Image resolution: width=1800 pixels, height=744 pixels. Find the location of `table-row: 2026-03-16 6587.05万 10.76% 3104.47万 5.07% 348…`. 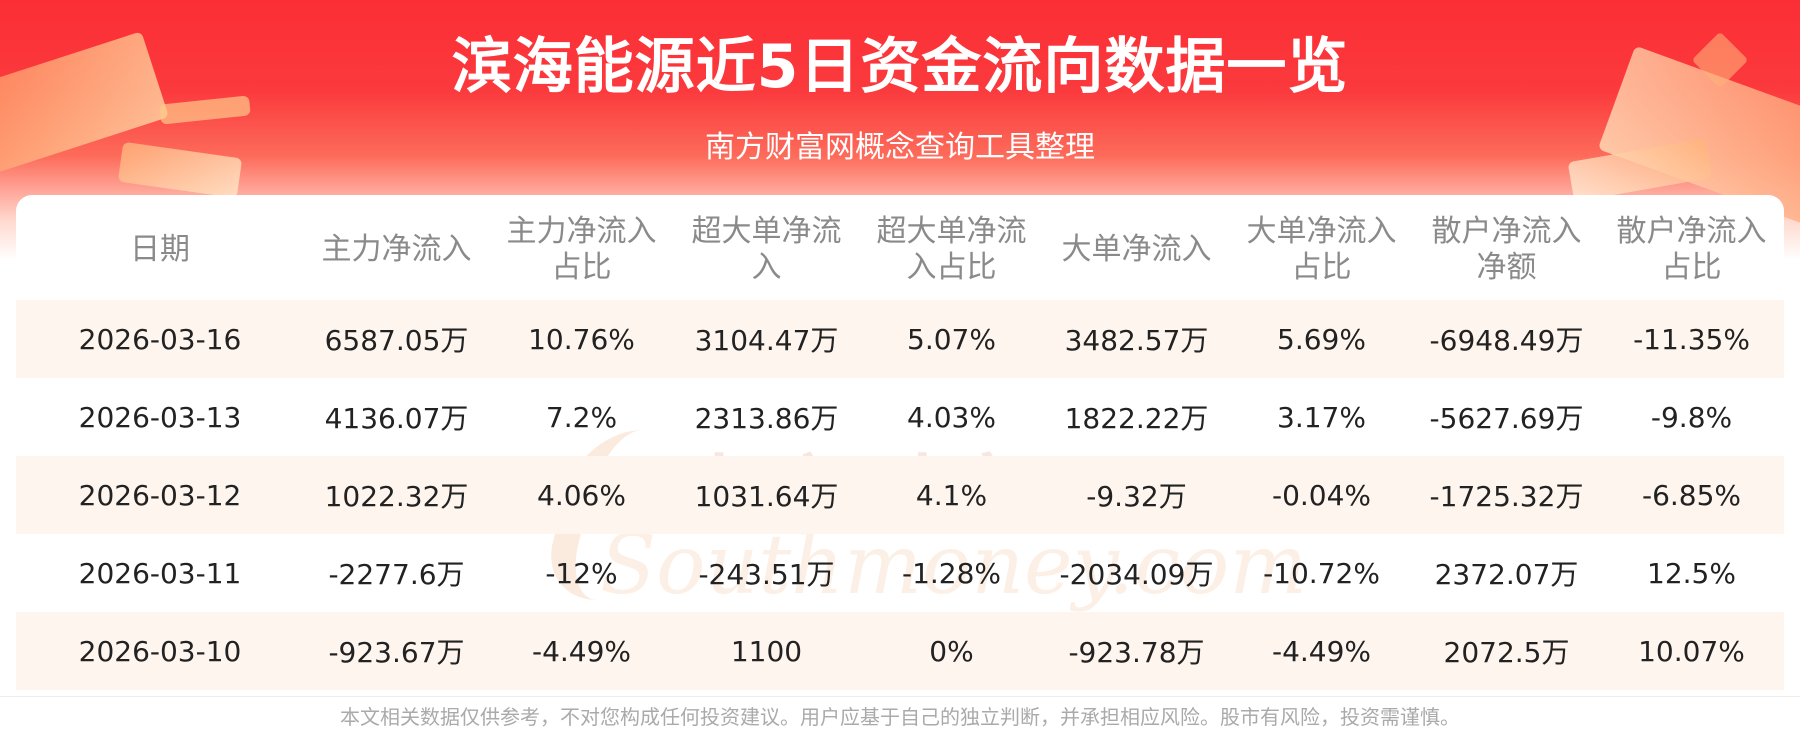

table-row: 2026-03-16 6587.05万 10.76% 3104.47万 5.07% 348… is located at coordinates (900, 339).